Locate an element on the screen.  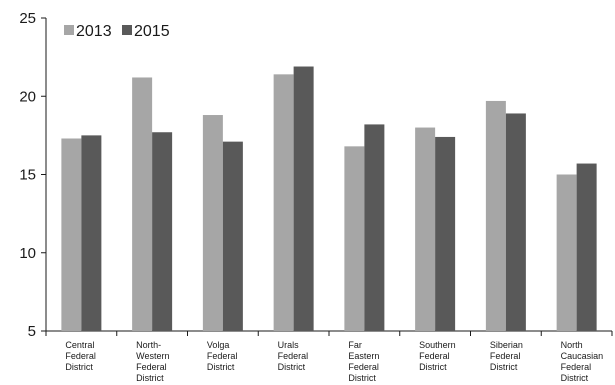
legend-label: 2015 is located at coordinates (152, 31).